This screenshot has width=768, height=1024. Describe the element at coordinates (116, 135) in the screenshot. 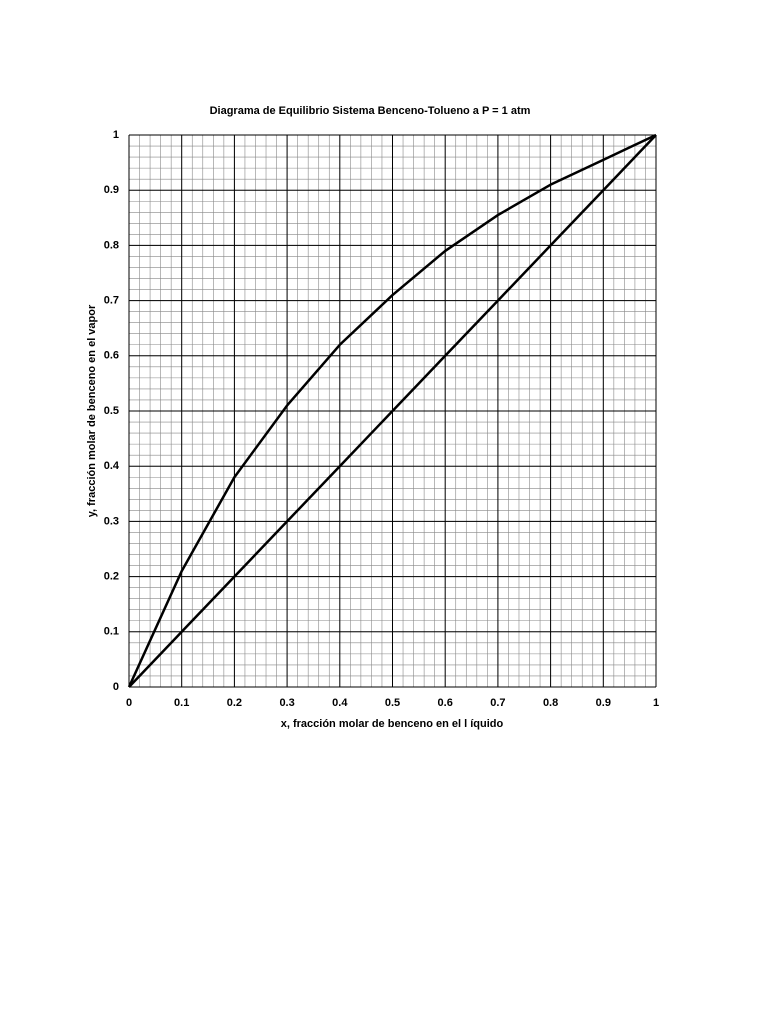

I see `y-tick-label: 1` at that location.